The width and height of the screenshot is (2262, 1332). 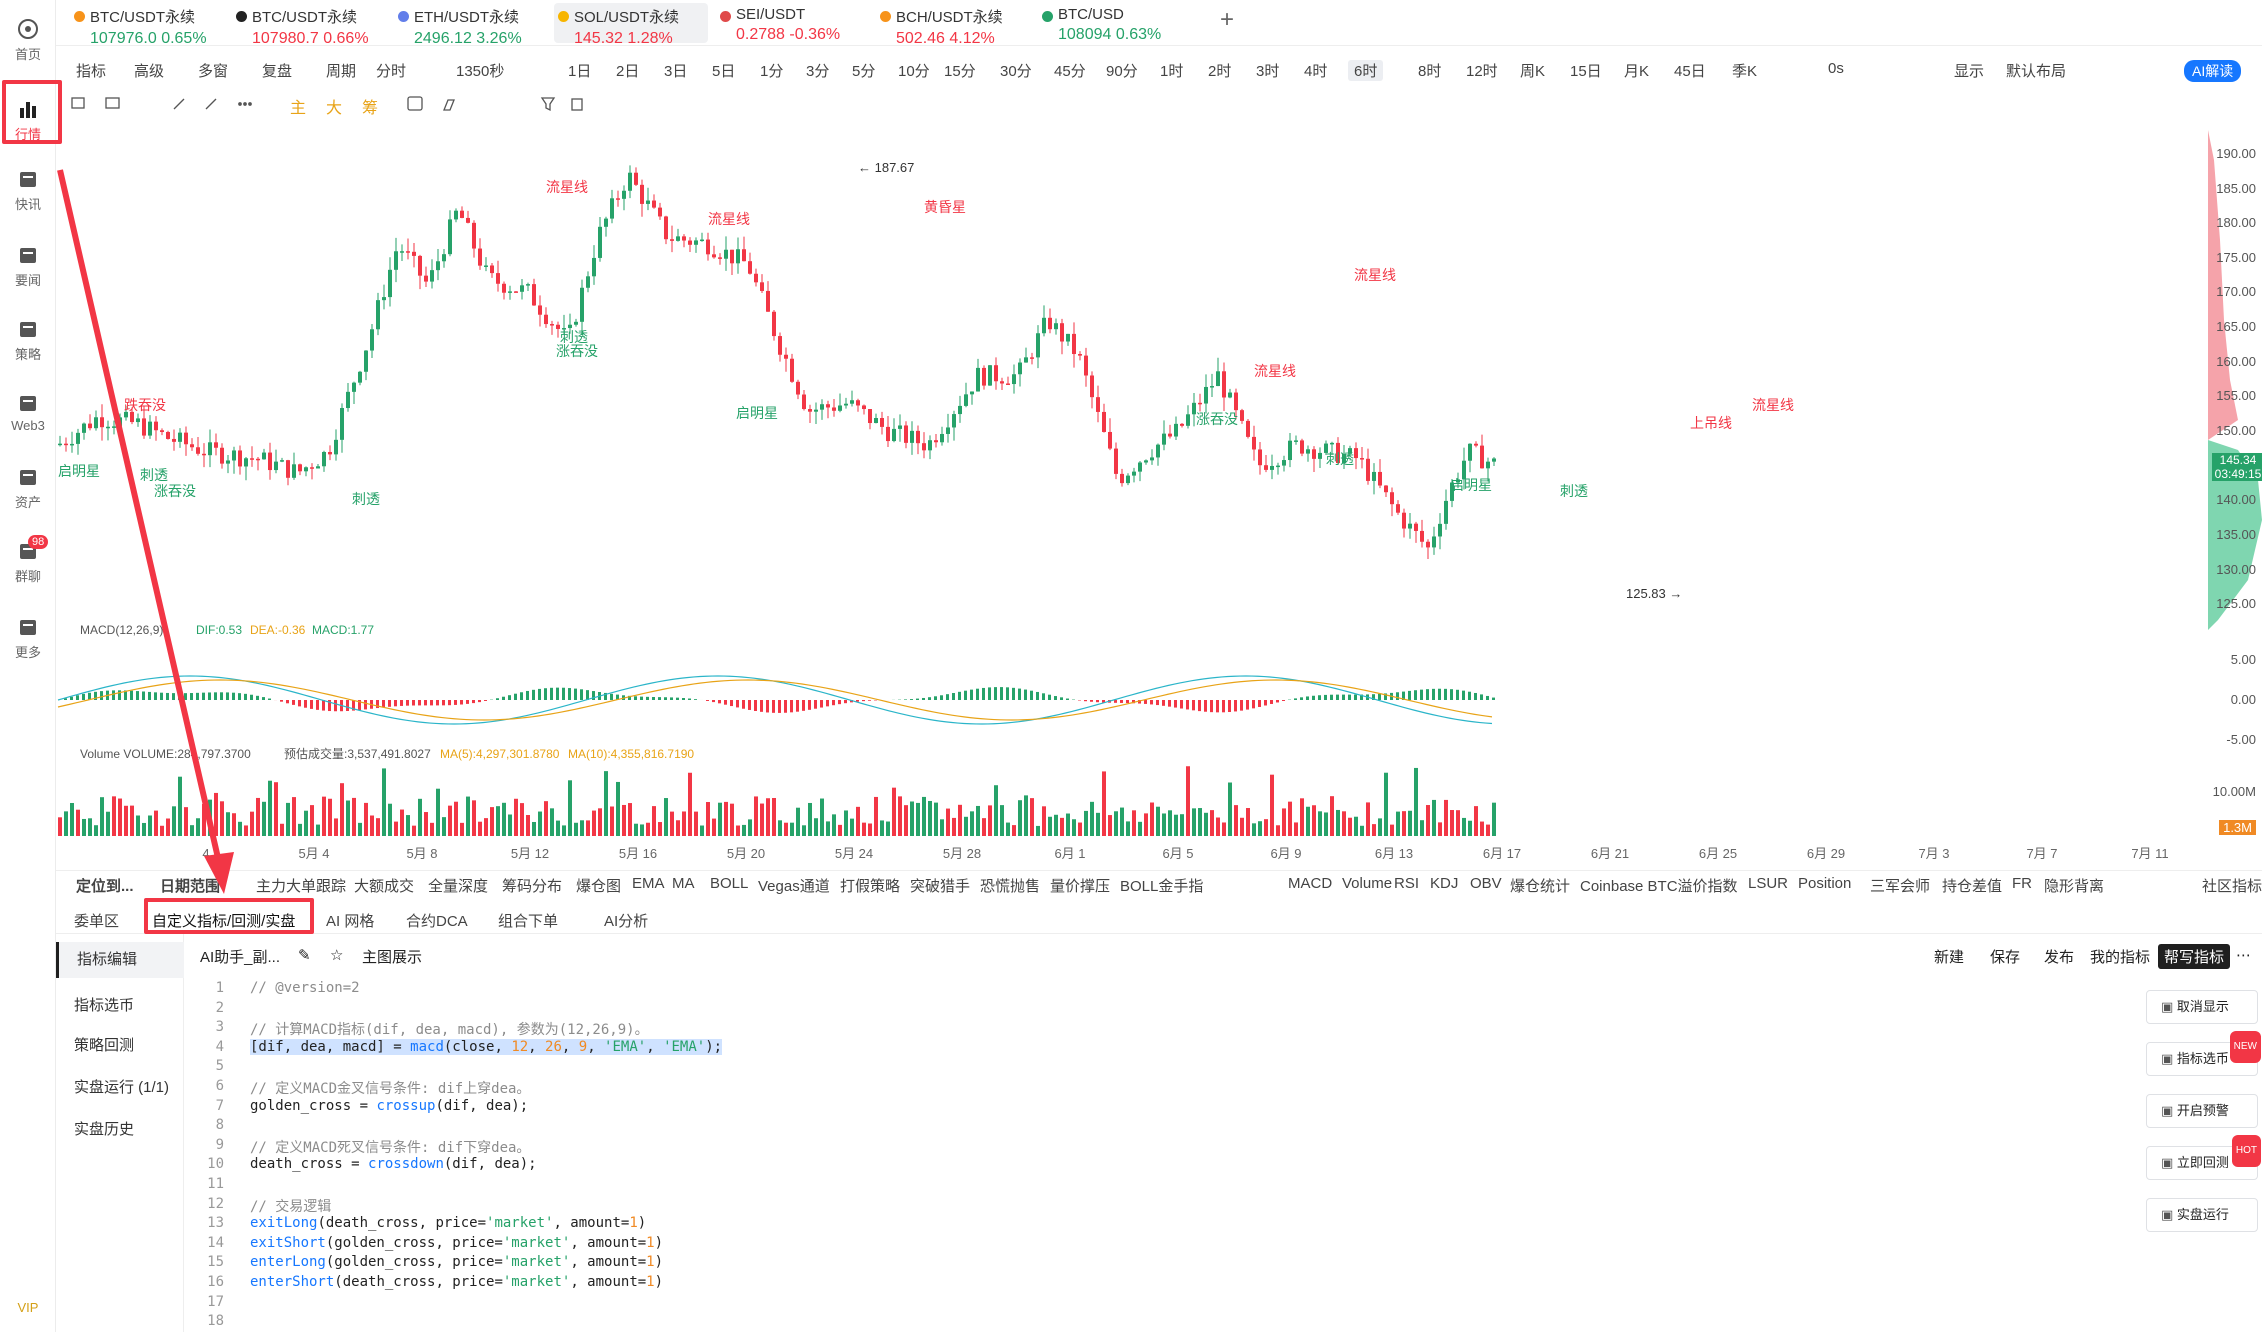 What do you see at coordinates (104, 1005) in the screenshot?
I see `strategy-menu-item: 指标选币` at bounding box center [104, 1005].